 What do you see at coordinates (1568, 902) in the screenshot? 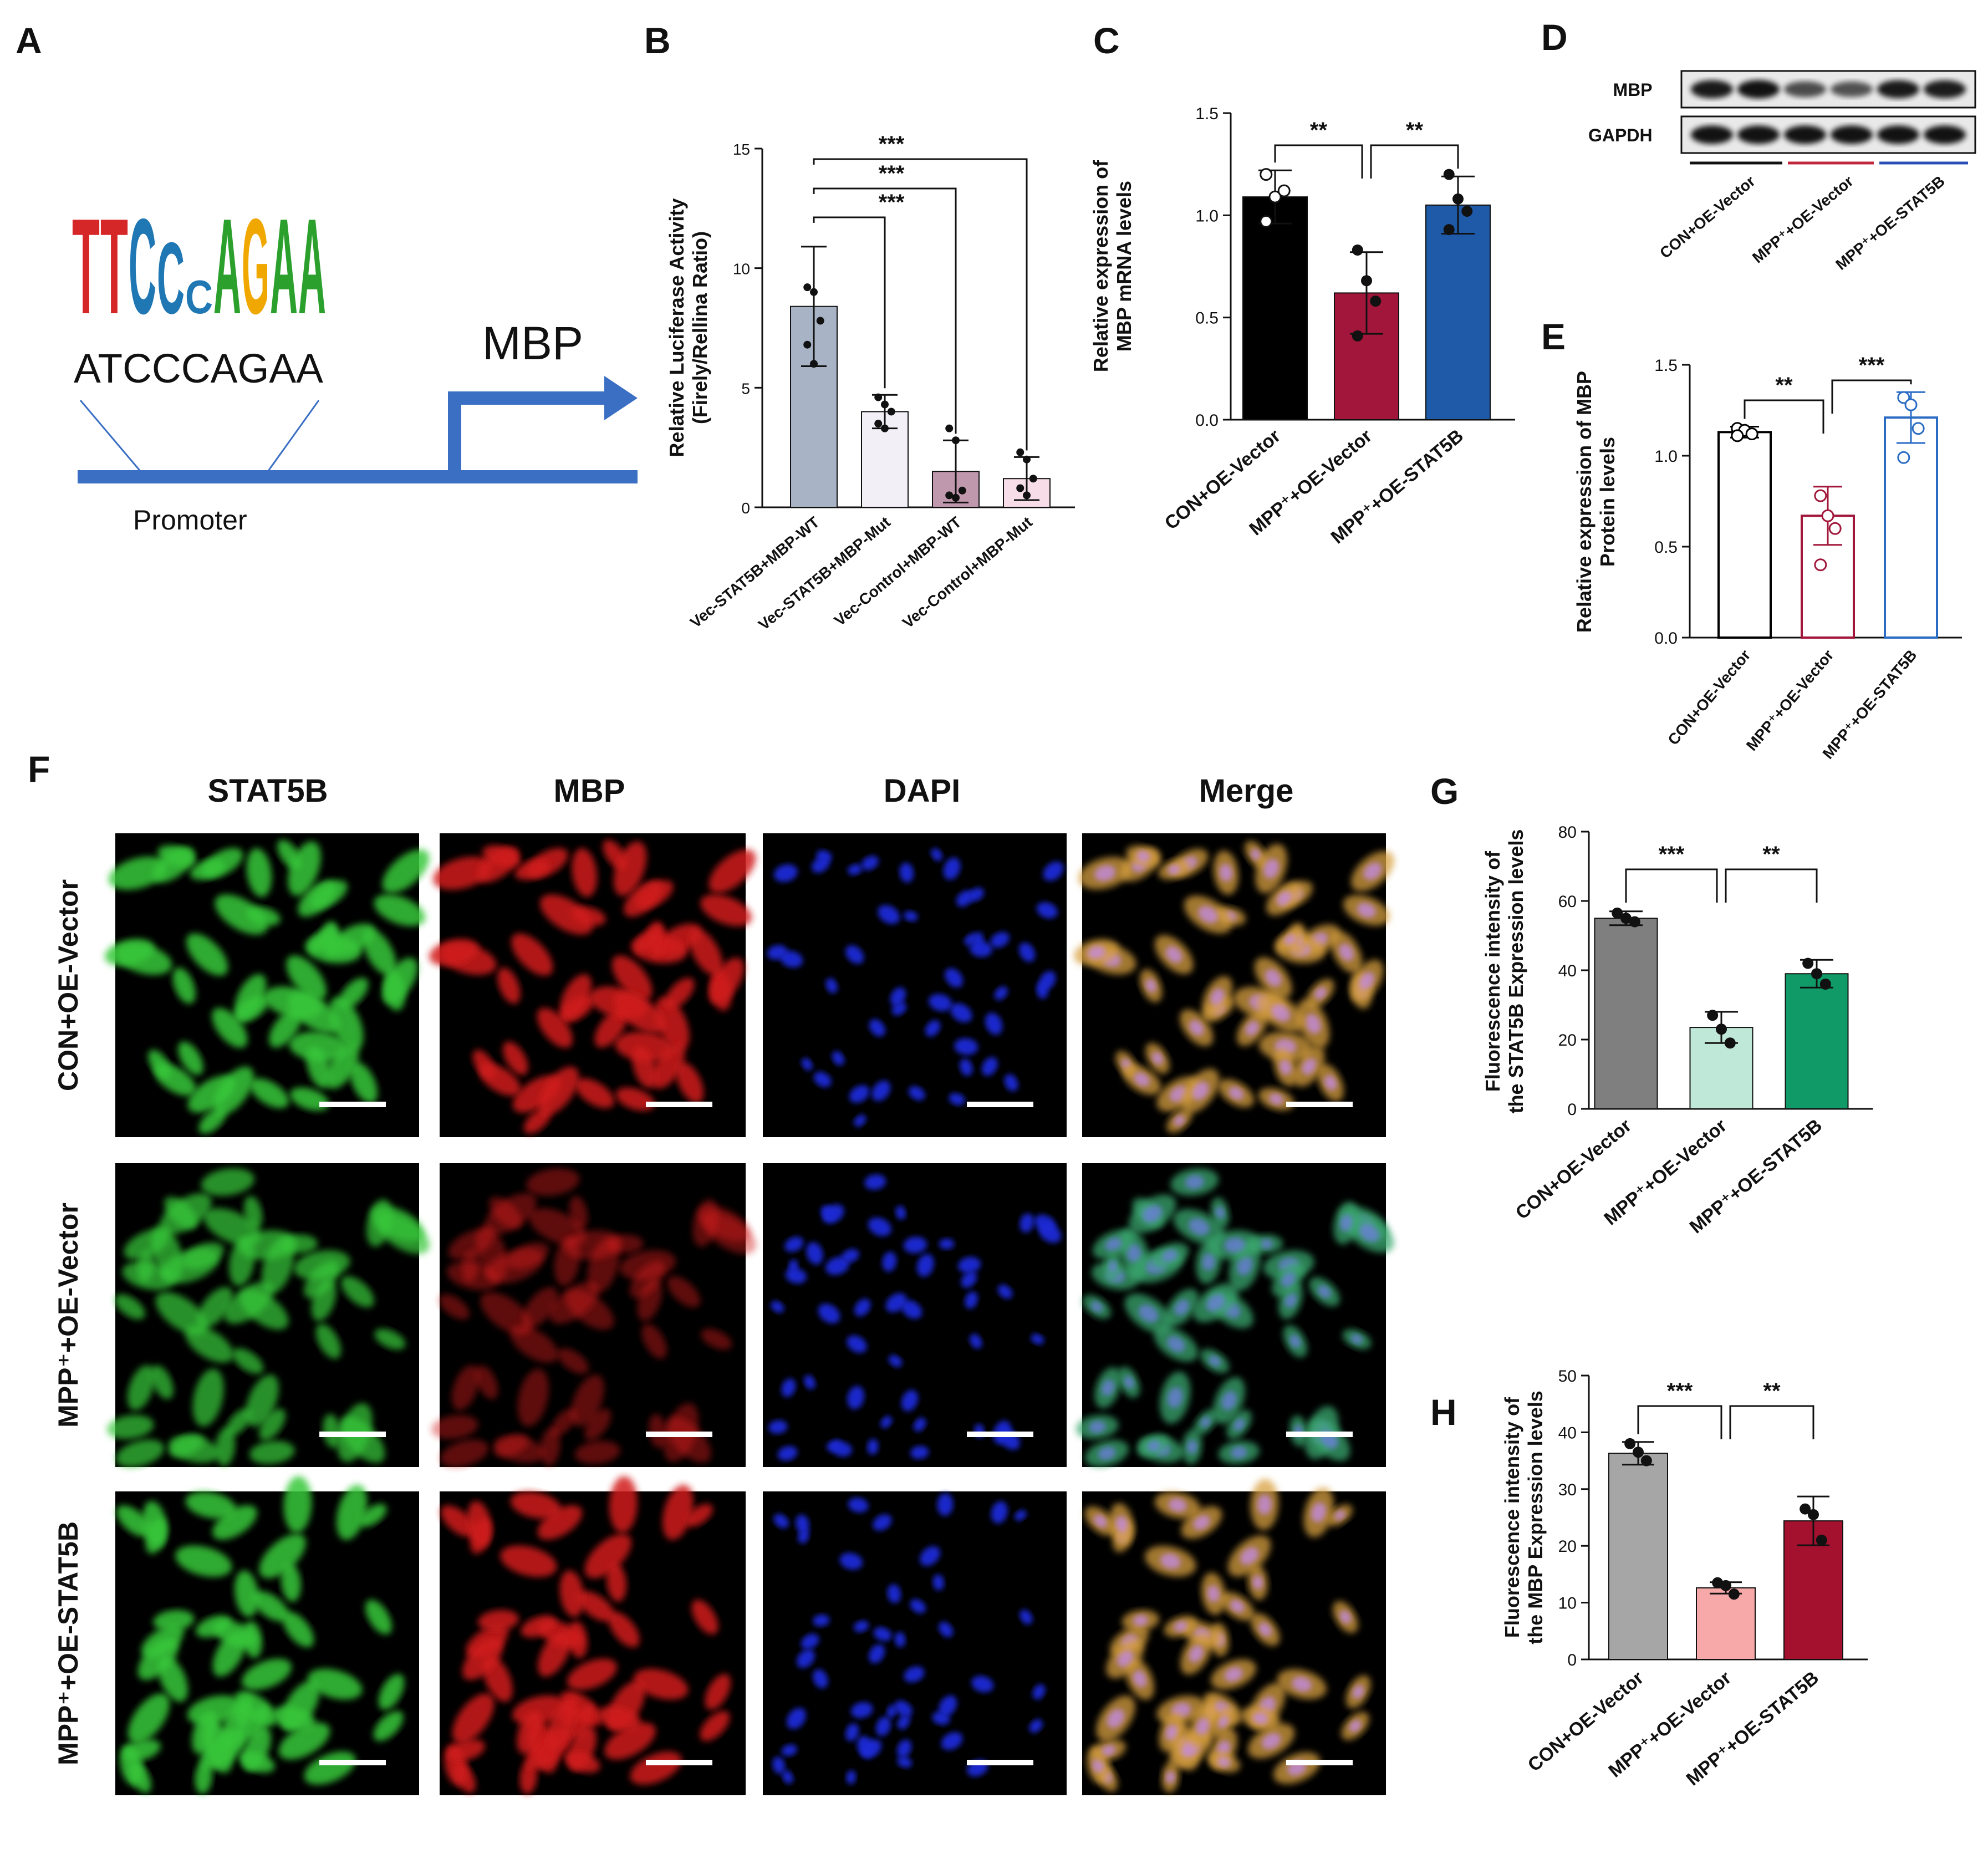
I see `y-tick-label: 60` at bounding box center [1568, 902].